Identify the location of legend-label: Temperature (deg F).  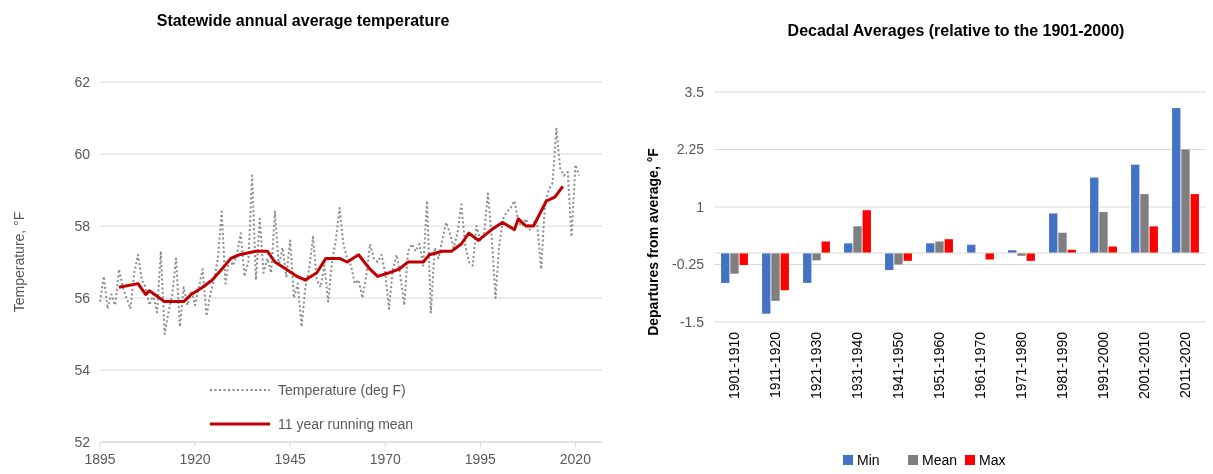
(342, 389).